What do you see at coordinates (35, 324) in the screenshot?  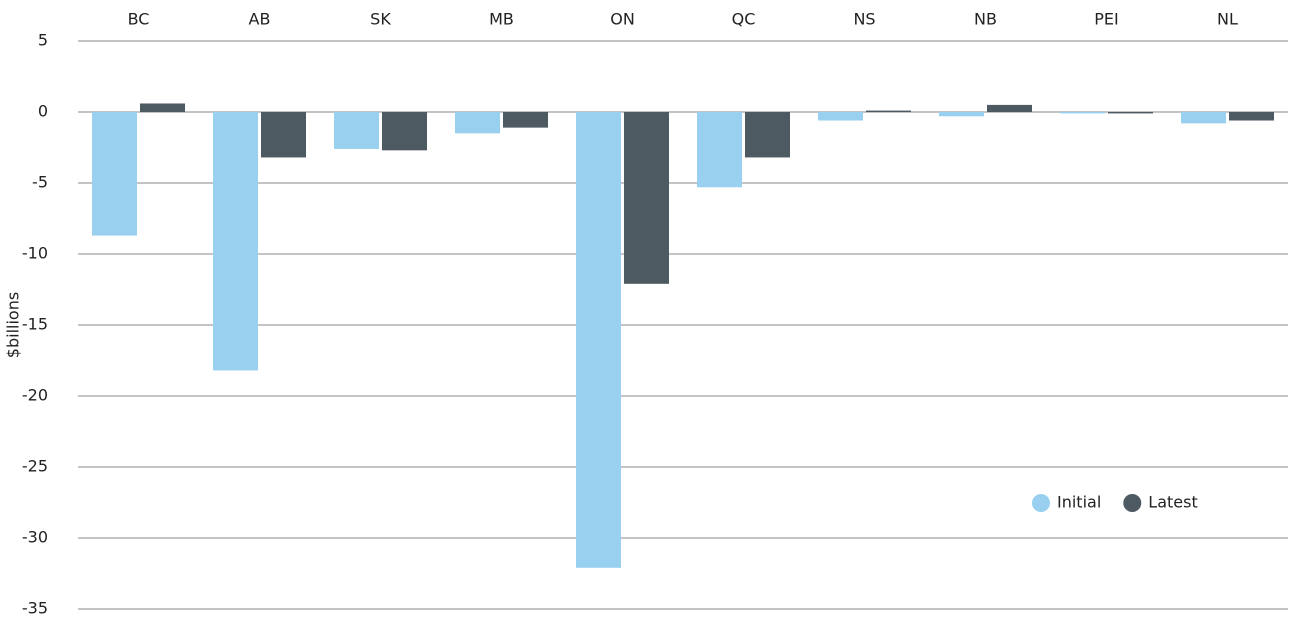 I see `y-tick-label: -15` at bounding box center [35, 324].